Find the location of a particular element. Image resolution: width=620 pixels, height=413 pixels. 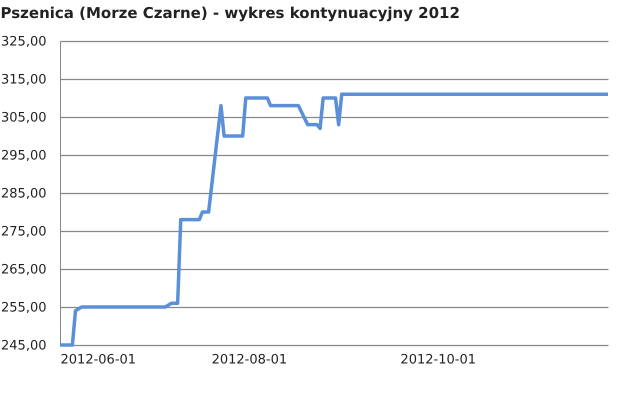

y-tick-label: 275,00 is located at coordinates (23, 232).